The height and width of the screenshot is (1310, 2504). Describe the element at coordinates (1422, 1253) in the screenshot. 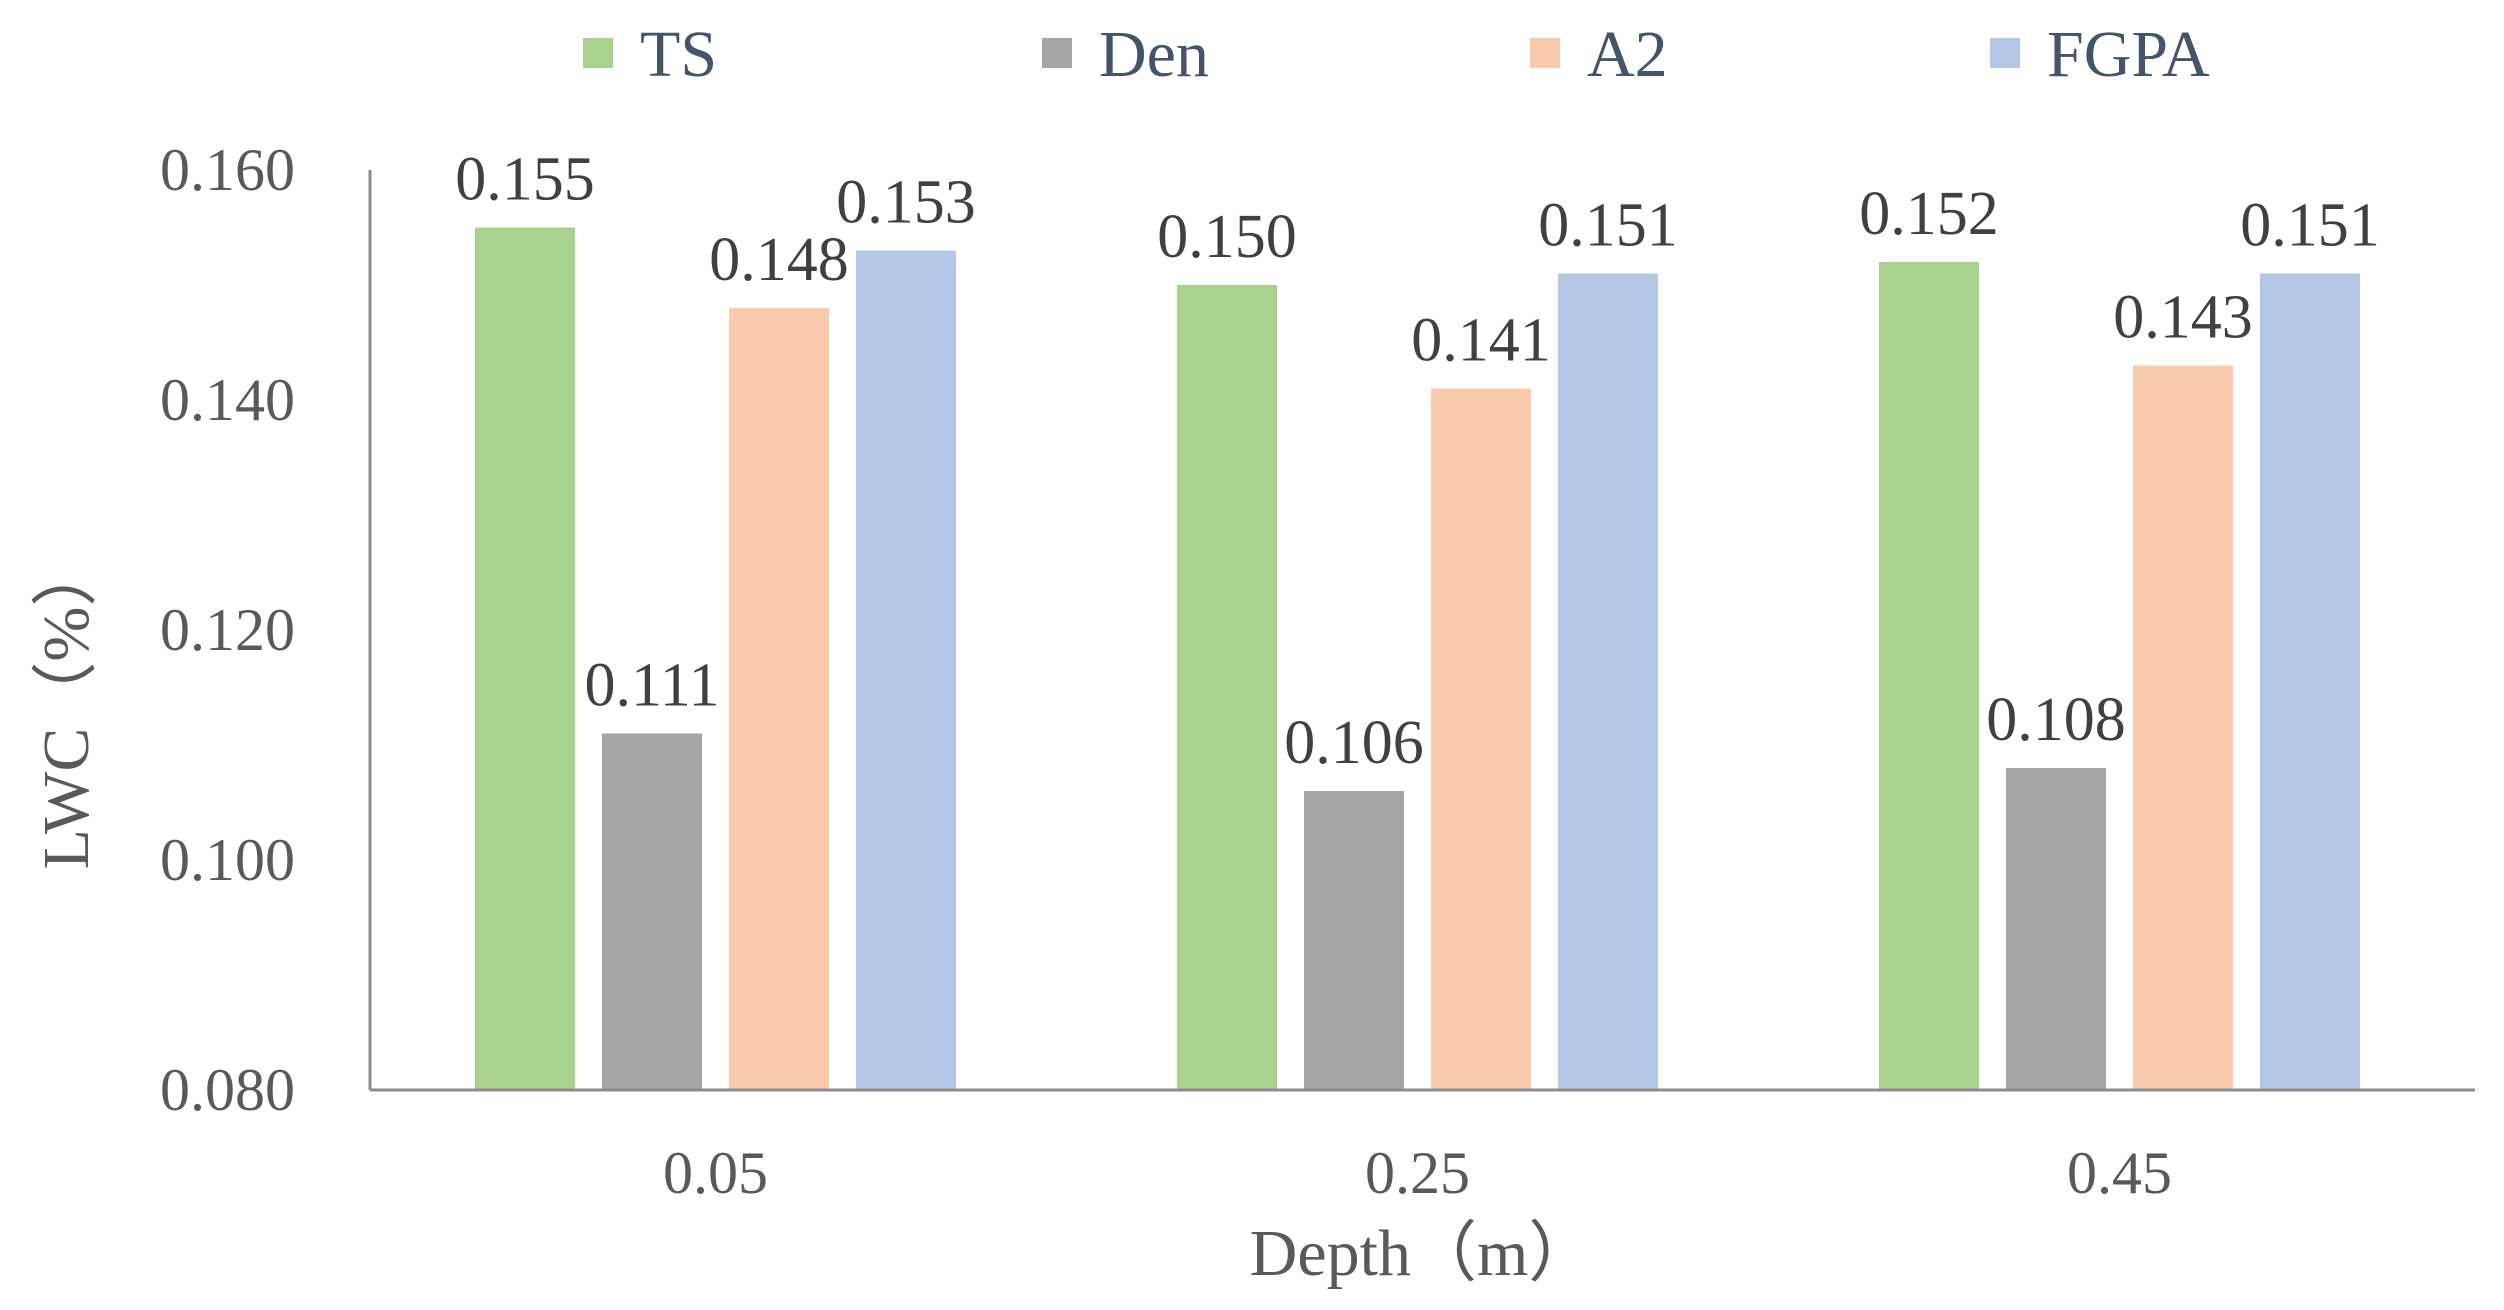

I see `x-axis-title: Depth（m）` at that location.